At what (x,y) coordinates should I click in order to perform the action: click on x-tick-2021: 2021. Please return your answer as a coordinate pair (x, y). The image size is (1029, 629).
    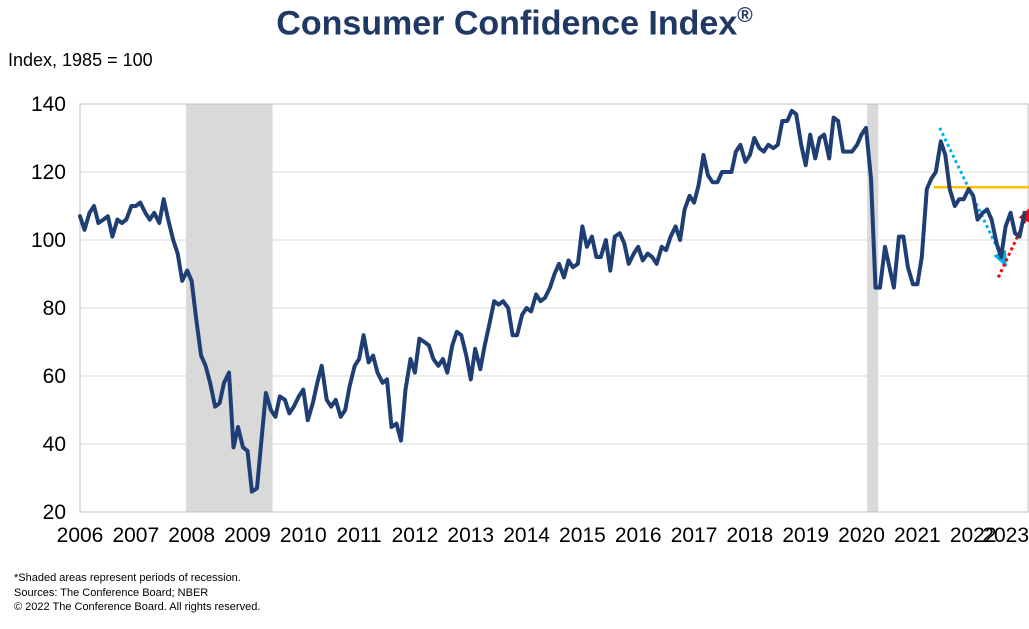
    Looking at the image, I should click on (917, 535).